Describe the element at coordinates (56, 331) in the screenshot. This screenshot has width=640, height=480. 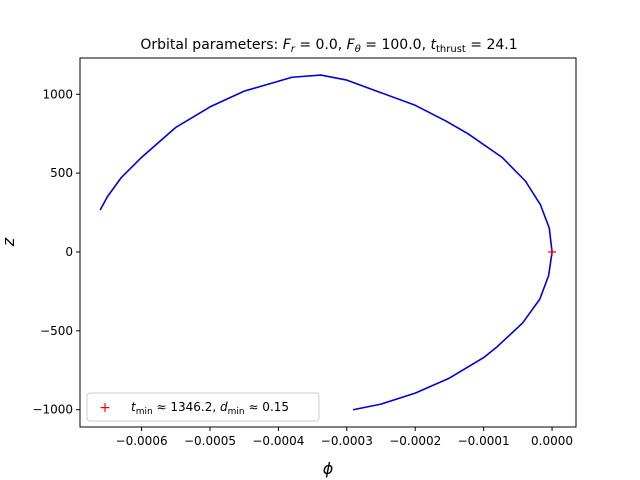
I see `y-tick-label: −500` at that location.